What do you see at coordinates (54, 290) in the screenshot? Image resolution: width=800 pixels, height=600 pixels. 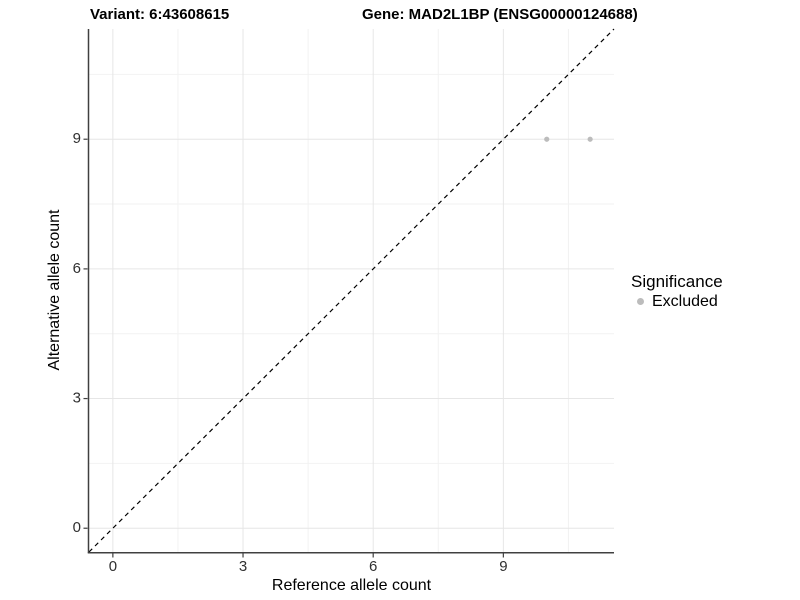 I see `y-axis-title: Alternative allele count` at bounding box center [54, 290].